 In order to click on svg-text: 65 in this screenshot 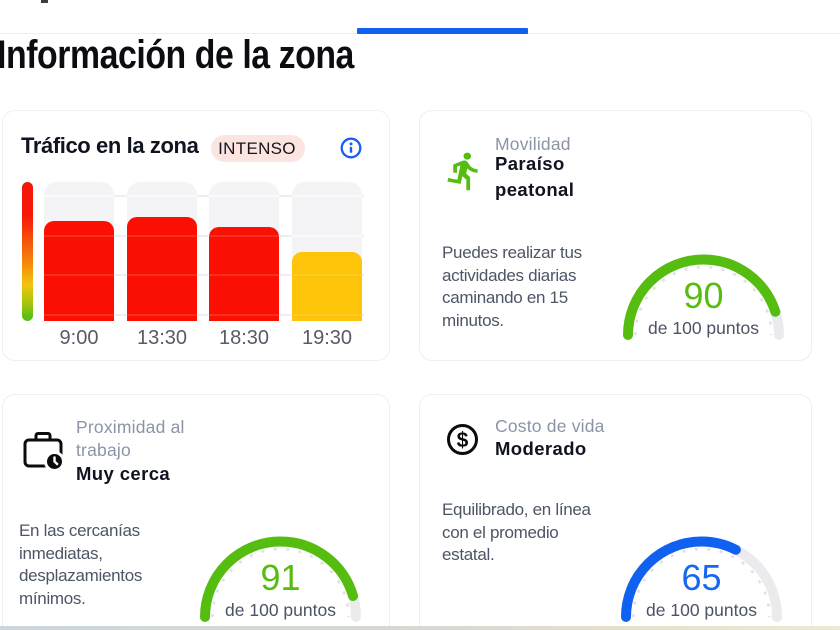, I will do `click(701, 577)`.